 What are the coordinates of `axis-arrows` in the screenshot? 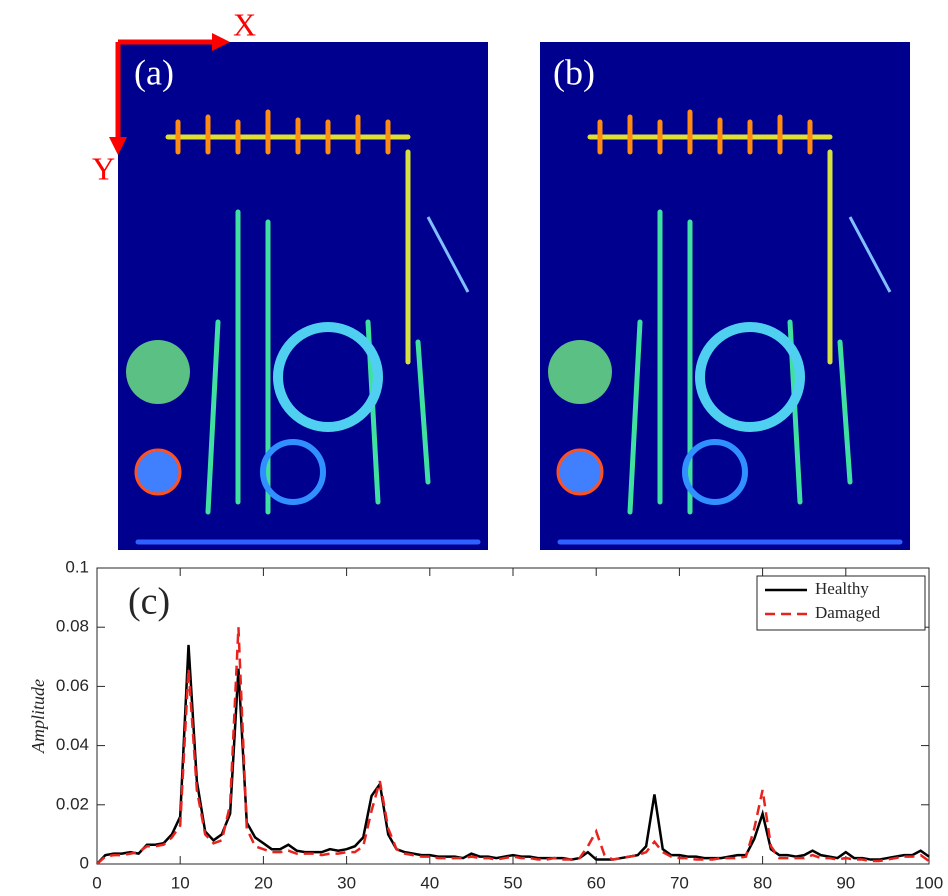 It's located at (169, 94).